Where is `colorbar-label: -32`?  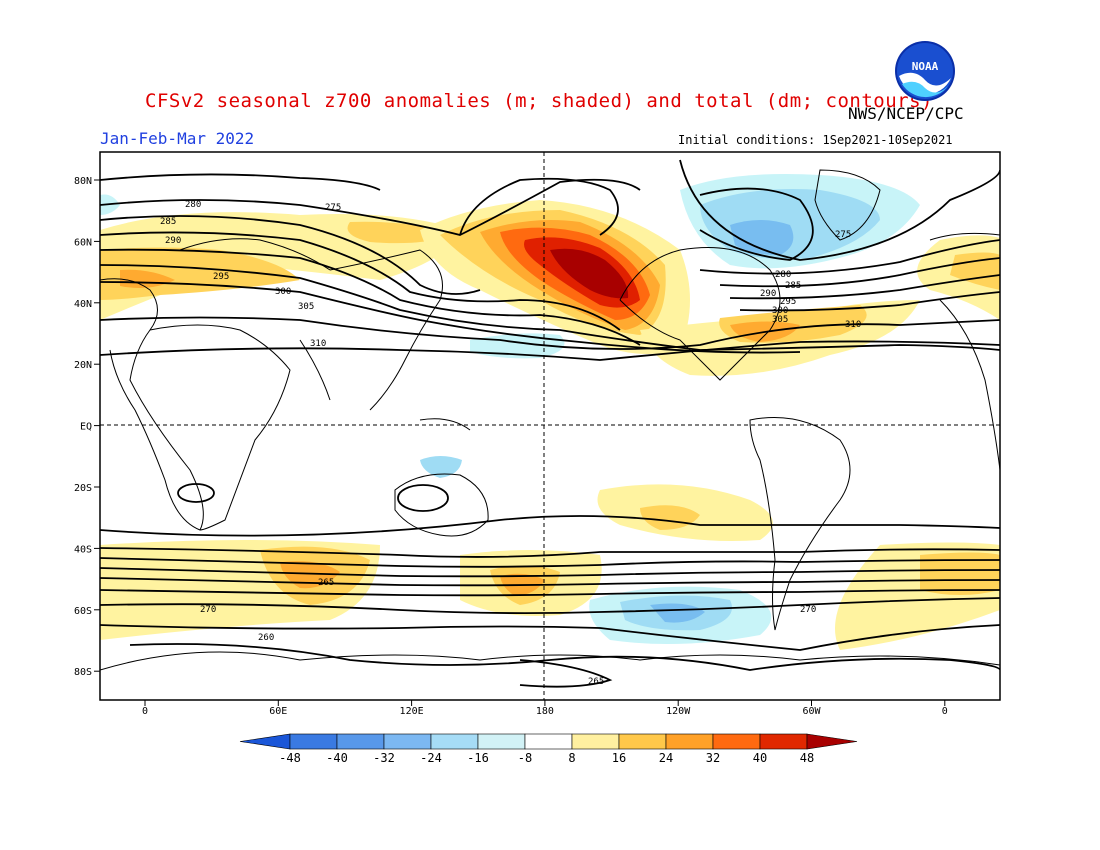
colorbar-label: -32 is located at coordinates (384, 758).